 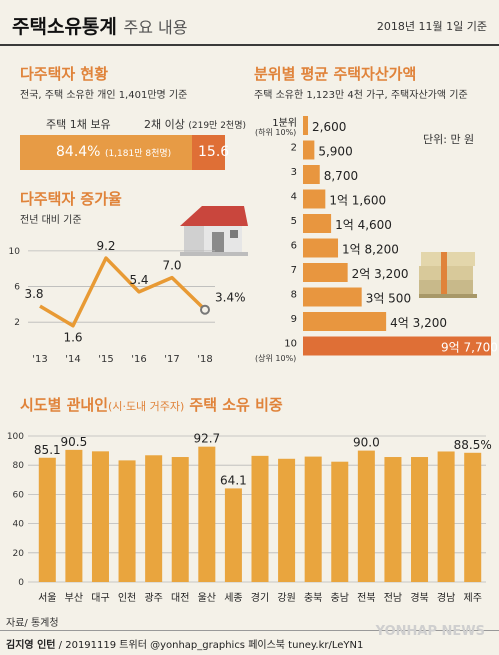 I want to click on y-tick-label: 10, so click(x=15, y=252).